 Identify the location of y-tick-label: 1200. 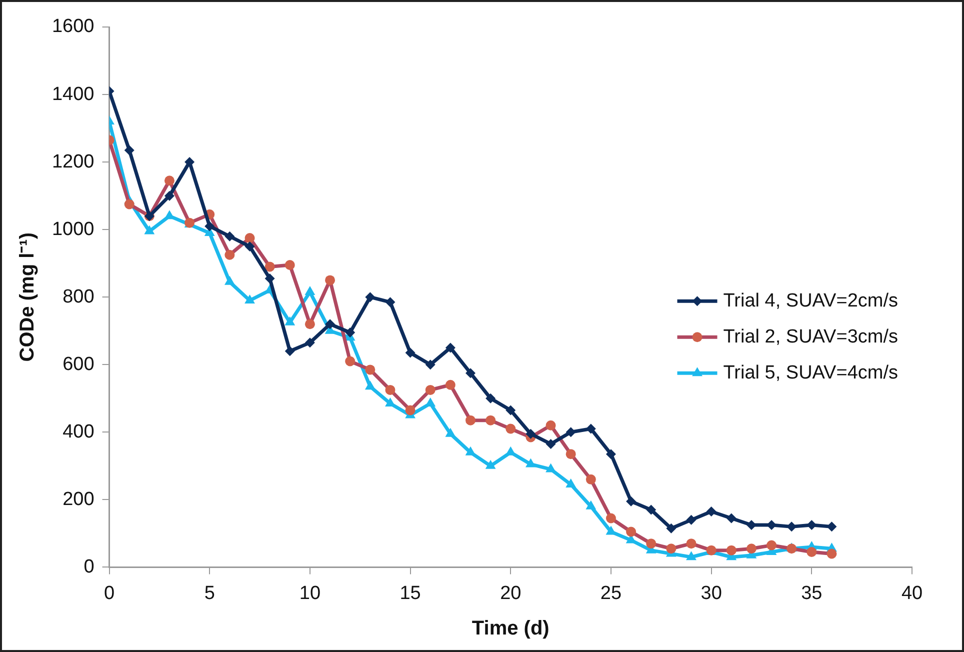
(73, 161).